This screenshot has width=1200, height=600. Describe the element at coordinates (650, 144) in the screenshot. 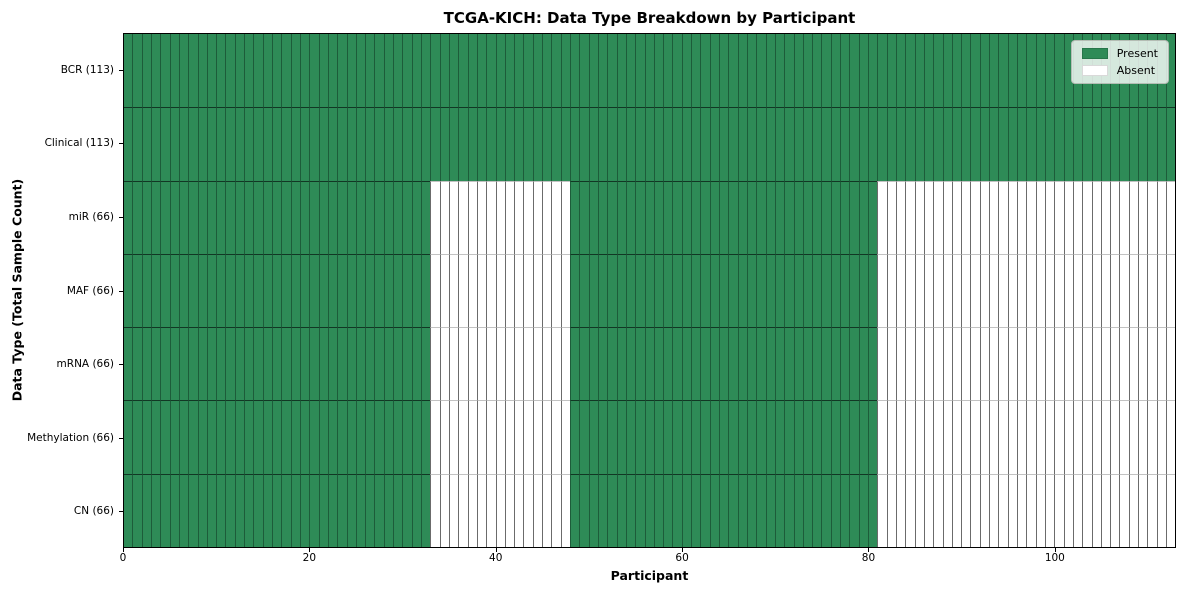

I see `heatmap-row-clinical` at that location.